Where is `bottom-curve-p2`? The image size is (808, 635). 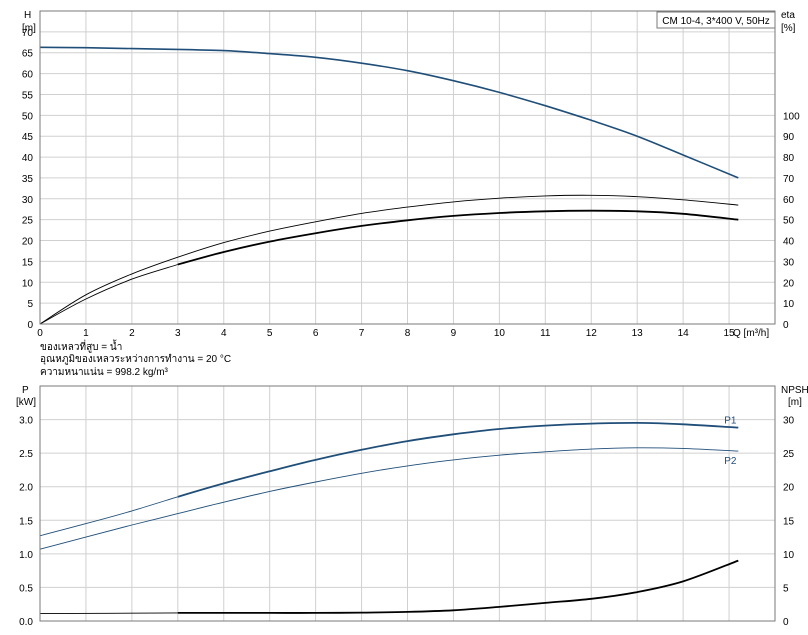
bottom-curve-p2 is located at coordinates (389, 498).